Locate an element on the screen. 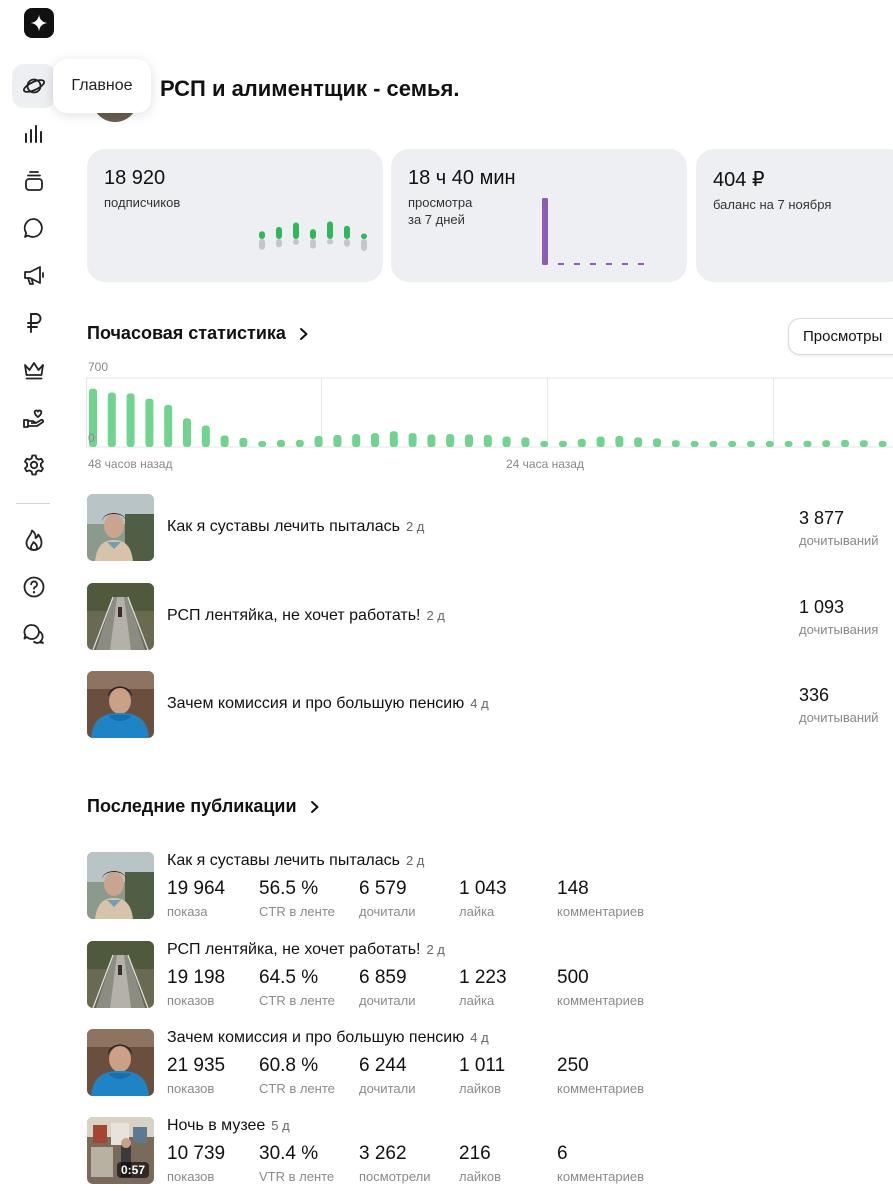 Image resolution: width=893 pixels, height=1200 pixels. x-label-48h: 48 часов назад is located at coordinates (130, 464).